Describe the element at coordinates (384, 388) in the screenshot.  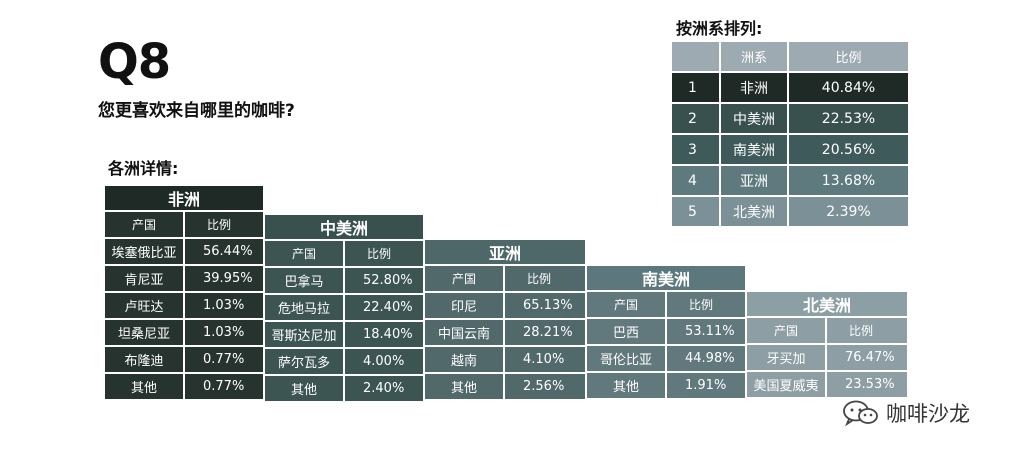
I see `country-share: 2.40%` at that location.